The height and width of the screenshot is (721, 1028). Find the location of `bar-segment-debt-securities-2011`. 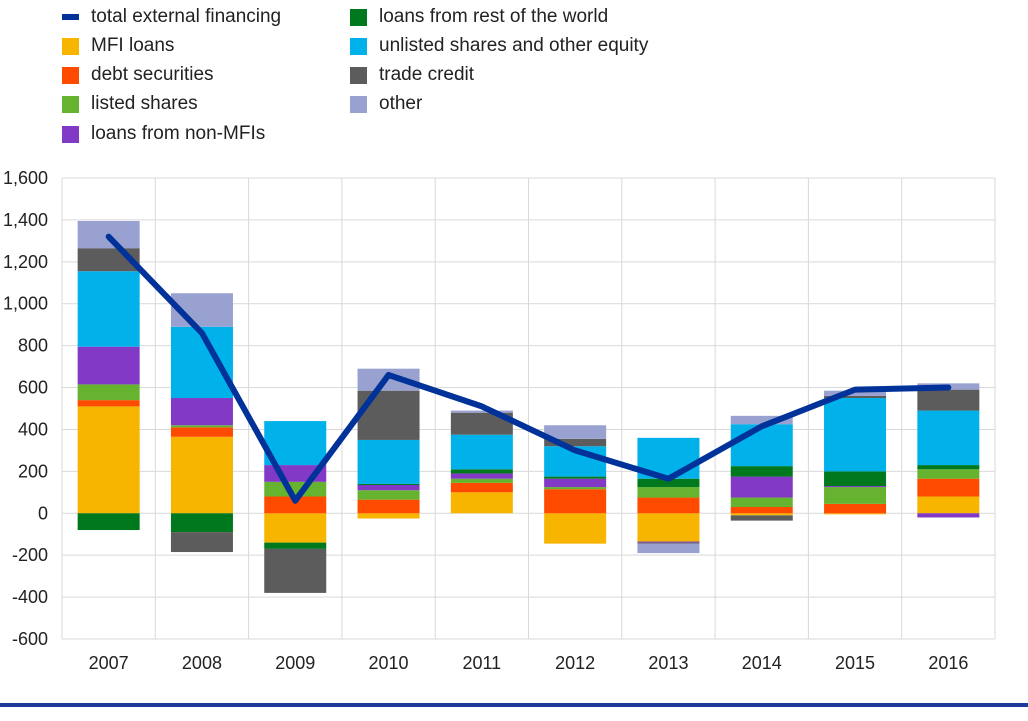

bar-segment-debt-securities-2011 is located at coordinates (481, 487).